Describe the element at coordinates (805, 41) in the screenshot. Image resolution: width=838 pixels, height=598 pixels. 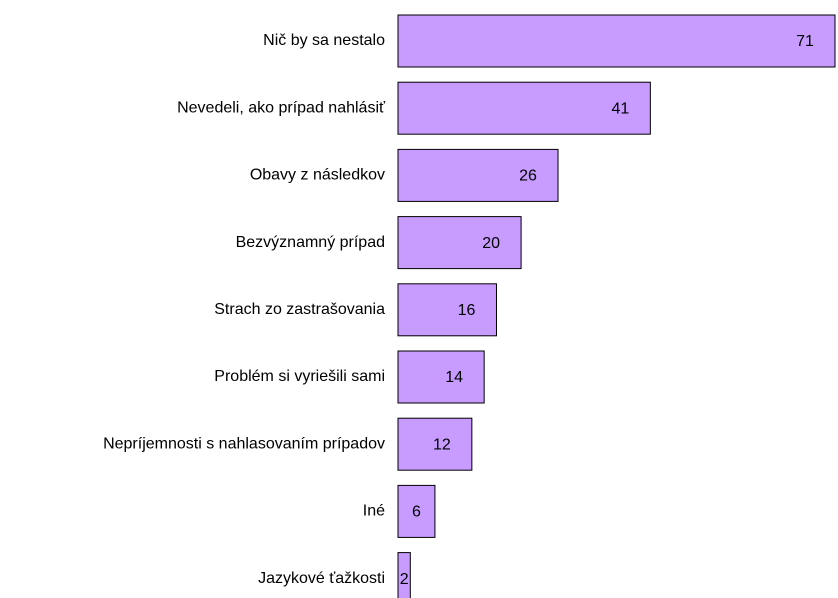
I see `value-label: 71` at that location.